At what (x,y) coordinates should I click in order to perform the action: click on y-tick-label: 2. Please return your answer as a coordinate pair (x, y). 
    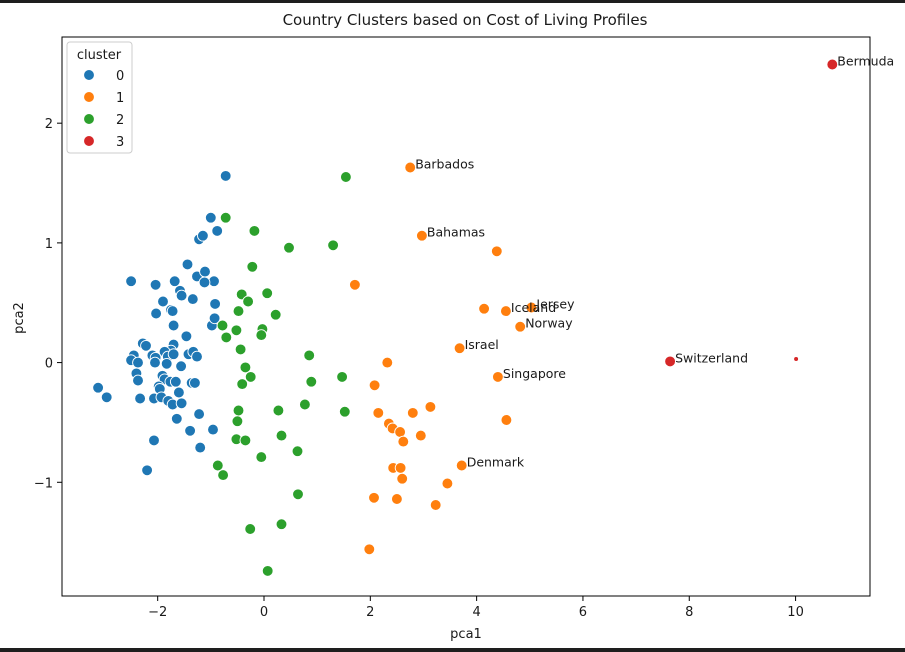
    Looking at the image, I should click on (49, 124).